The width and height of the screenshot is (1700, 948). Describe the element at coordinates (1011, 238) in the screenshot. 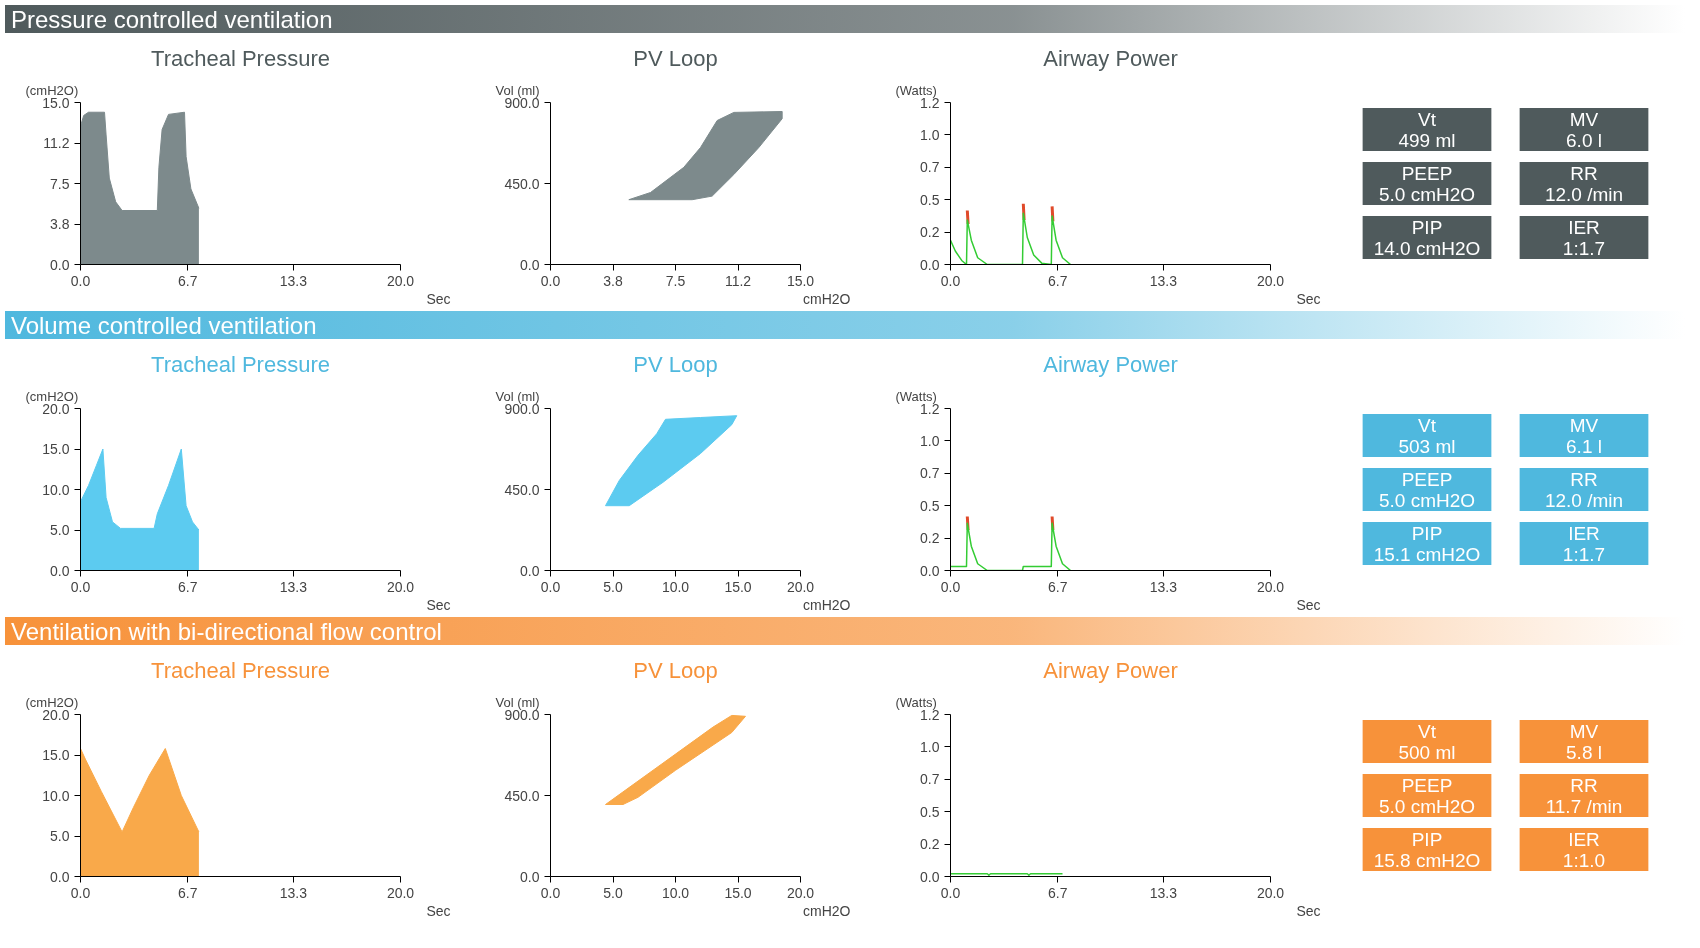

I see `line-series` at that location.